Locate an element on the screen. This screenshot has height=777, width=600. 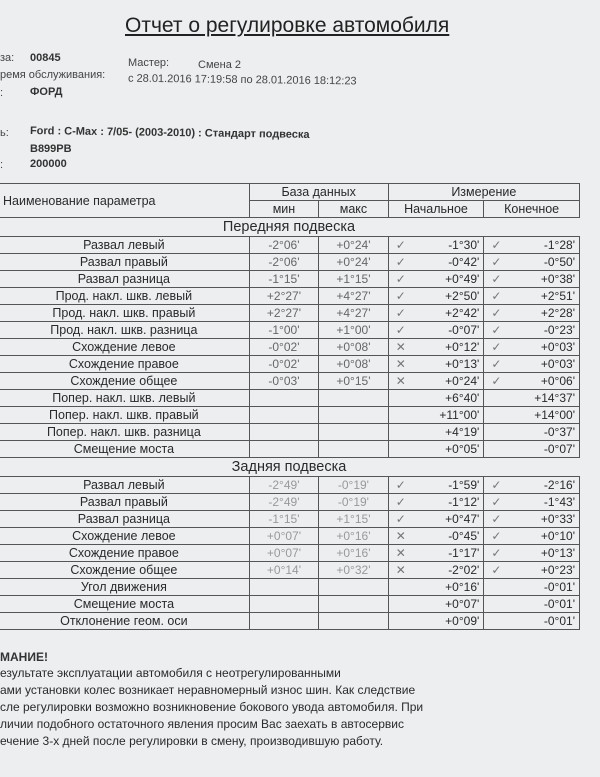
initial-value: -1°59' is located at coordinates (448, 485).